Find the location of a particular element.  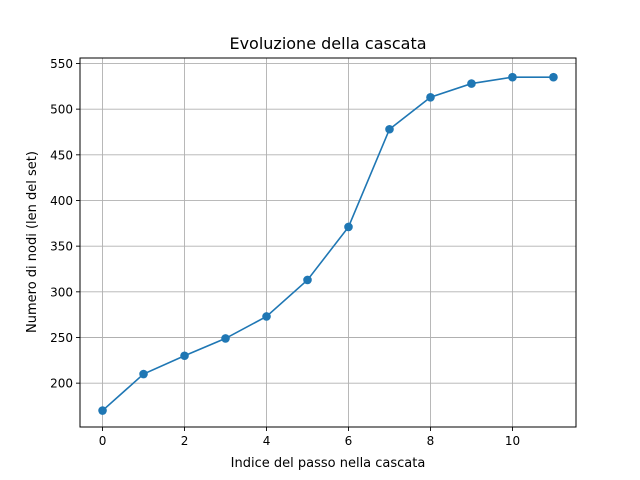

y-tick-label: 550 is located at coordinates (61, 64).